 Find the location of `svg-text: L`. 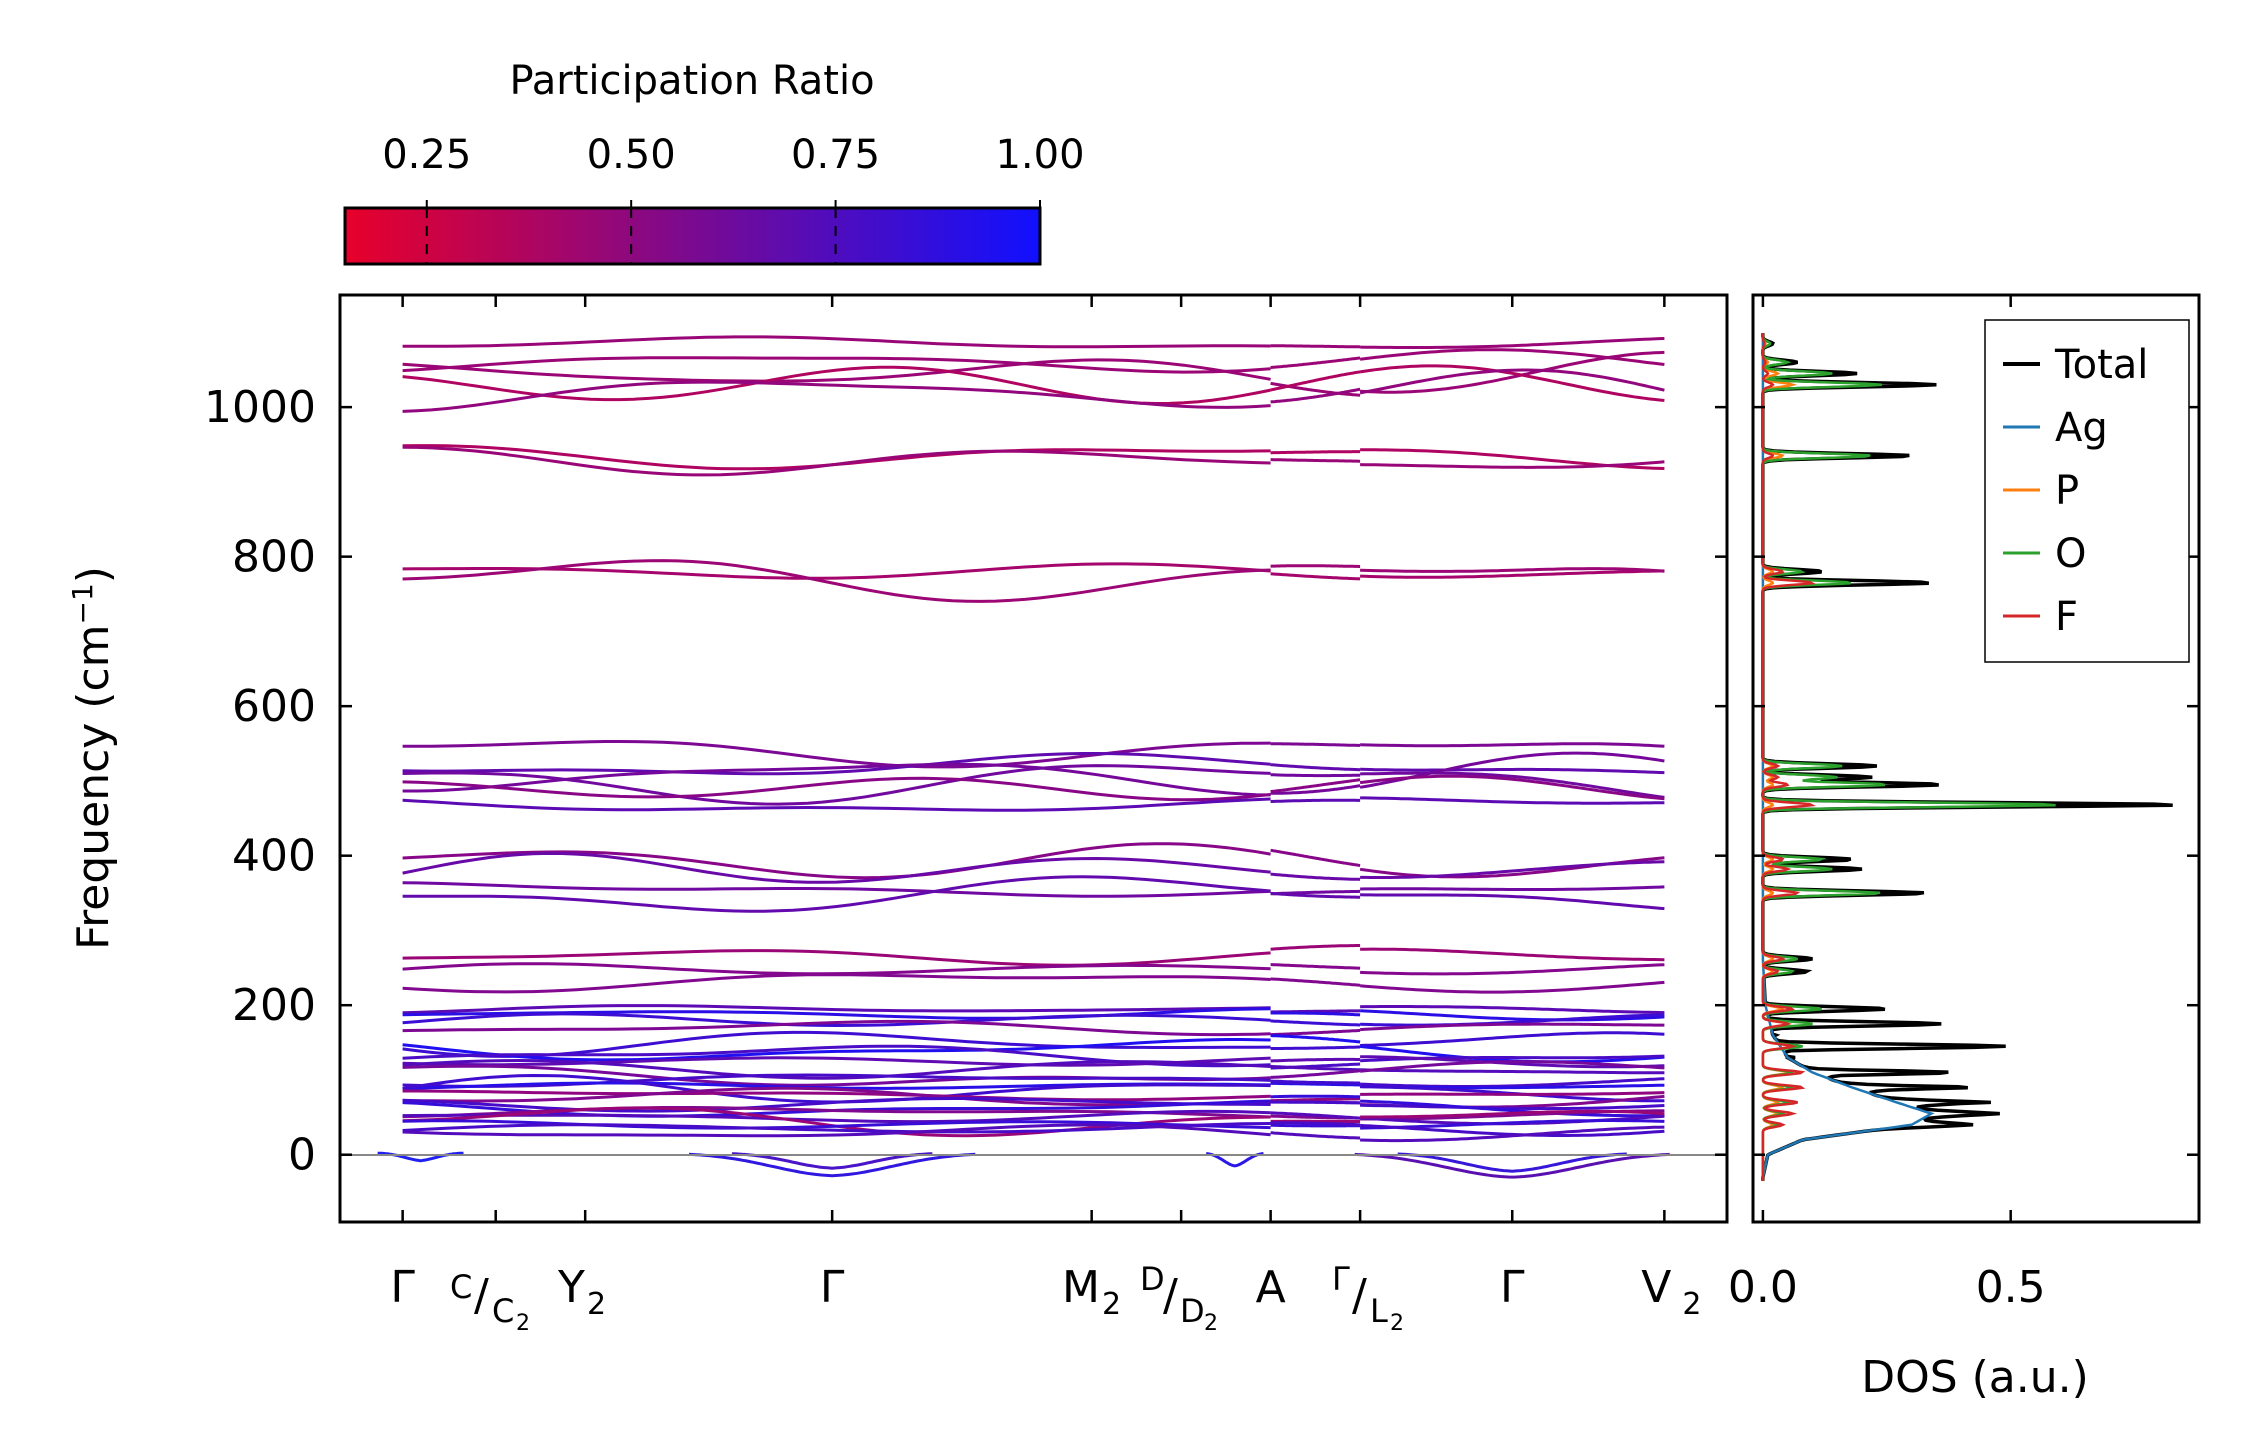

svg-text: L is located at coordinates (1379, 1311).